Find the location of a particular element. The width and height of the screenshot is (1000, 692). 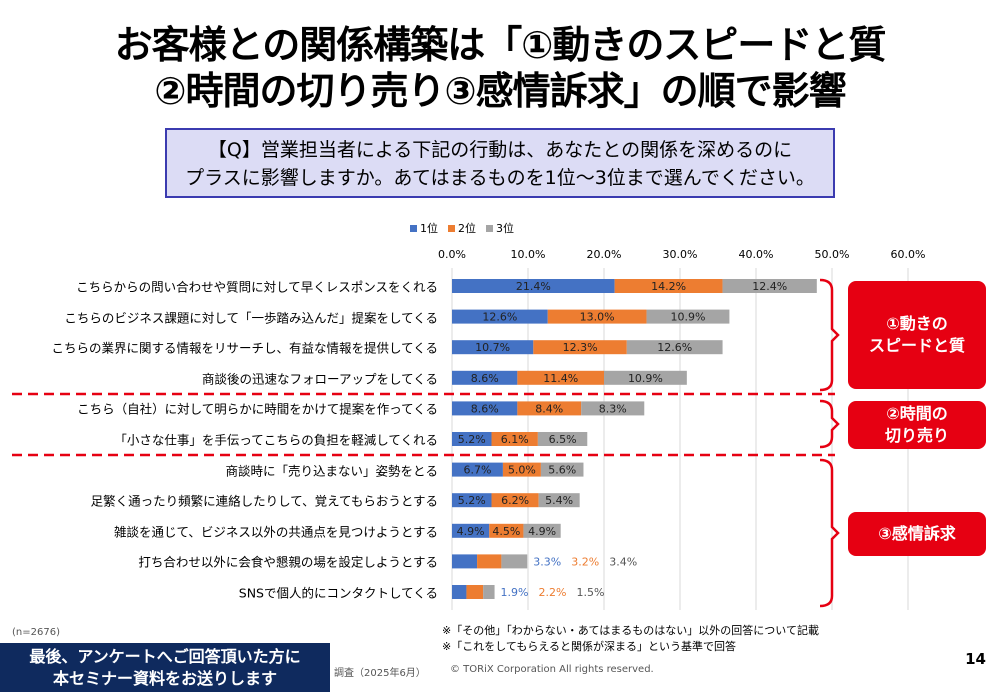

tick-label: 40.0% is located at coordinates (756, 254).